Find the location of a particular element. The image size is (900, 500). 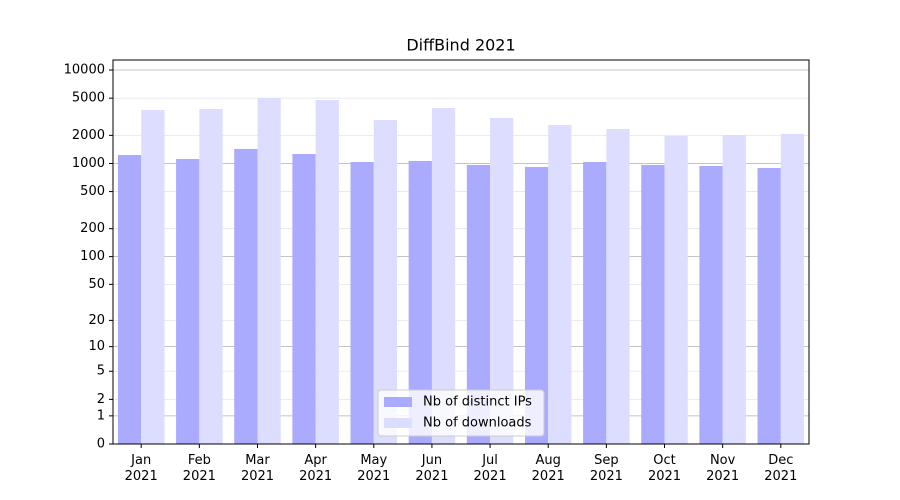

y-tick-label: 2 is located at coordinates (101, 399).